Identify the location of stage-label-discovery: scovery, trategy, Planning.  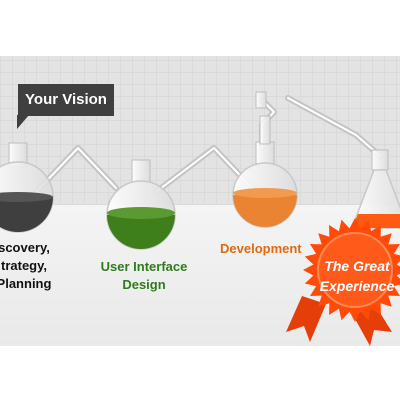
(32, 266).